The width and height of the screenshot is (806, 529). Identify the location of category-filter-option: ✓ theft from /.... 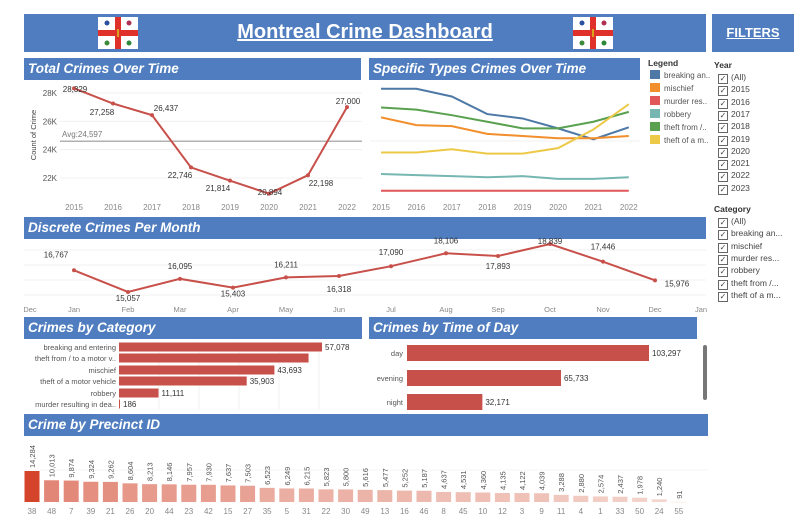
(748, 284).